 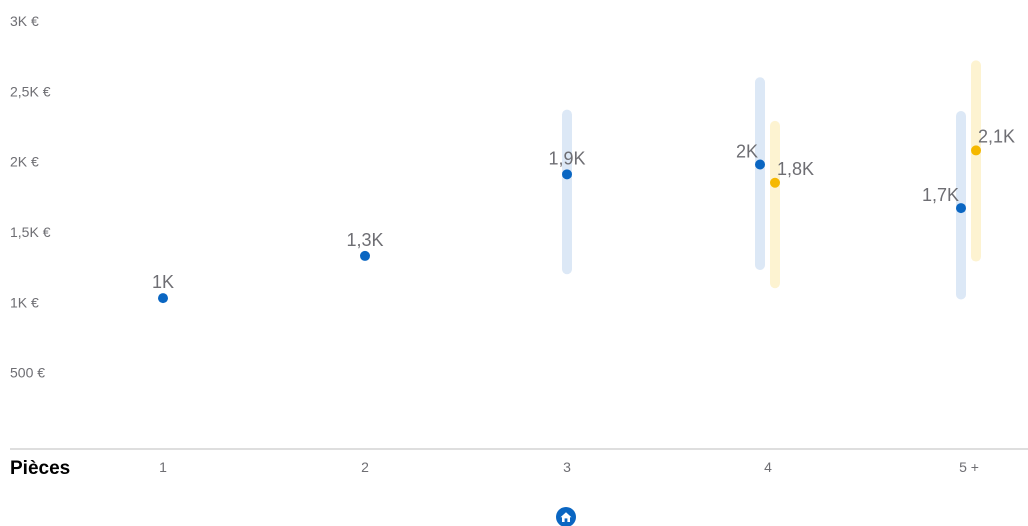 What do you see at coordinates (566, 158) in the screenshot?
I see `data-label: 1,9K` at bounding box center [566, 158].